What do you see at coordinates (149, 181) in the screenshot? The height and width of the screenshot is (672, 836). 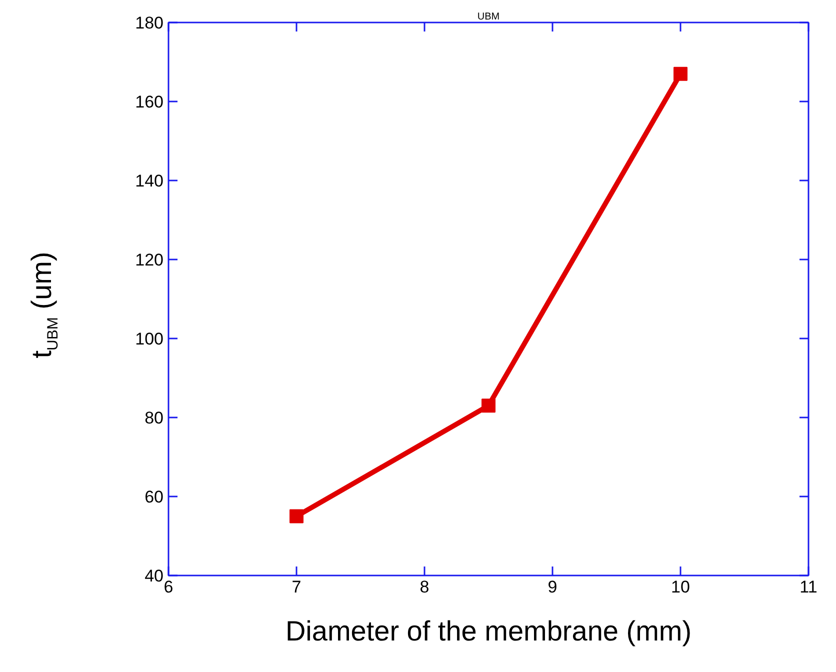 I see `y-tick-label: 140` at bounding box center [149, 181].